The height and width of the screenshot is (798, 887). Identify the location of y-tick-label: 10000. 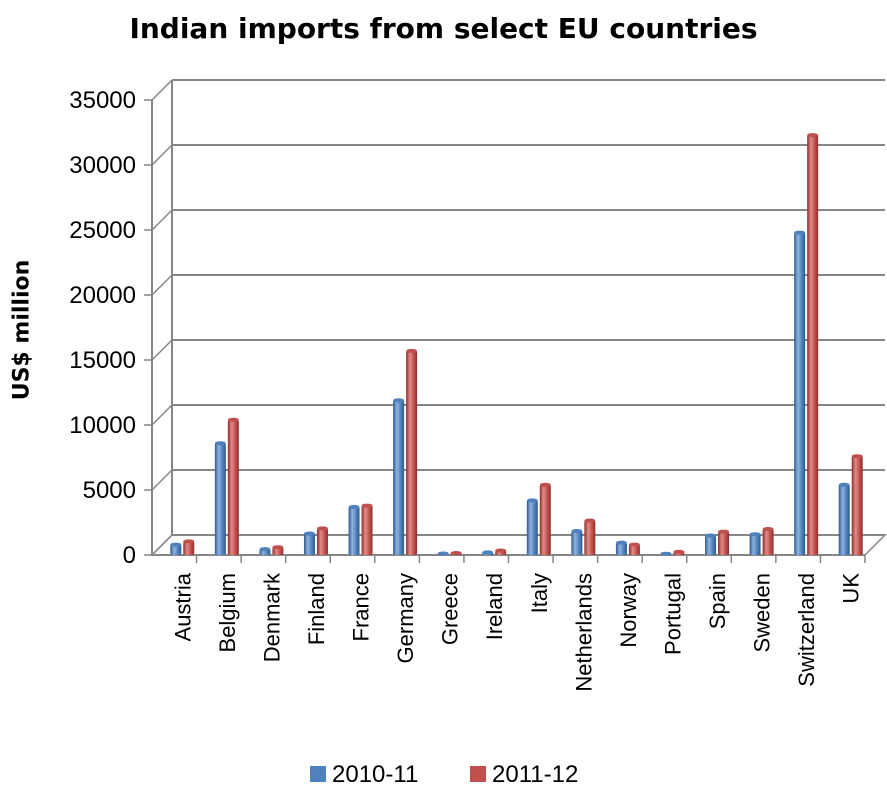
(102, 425).